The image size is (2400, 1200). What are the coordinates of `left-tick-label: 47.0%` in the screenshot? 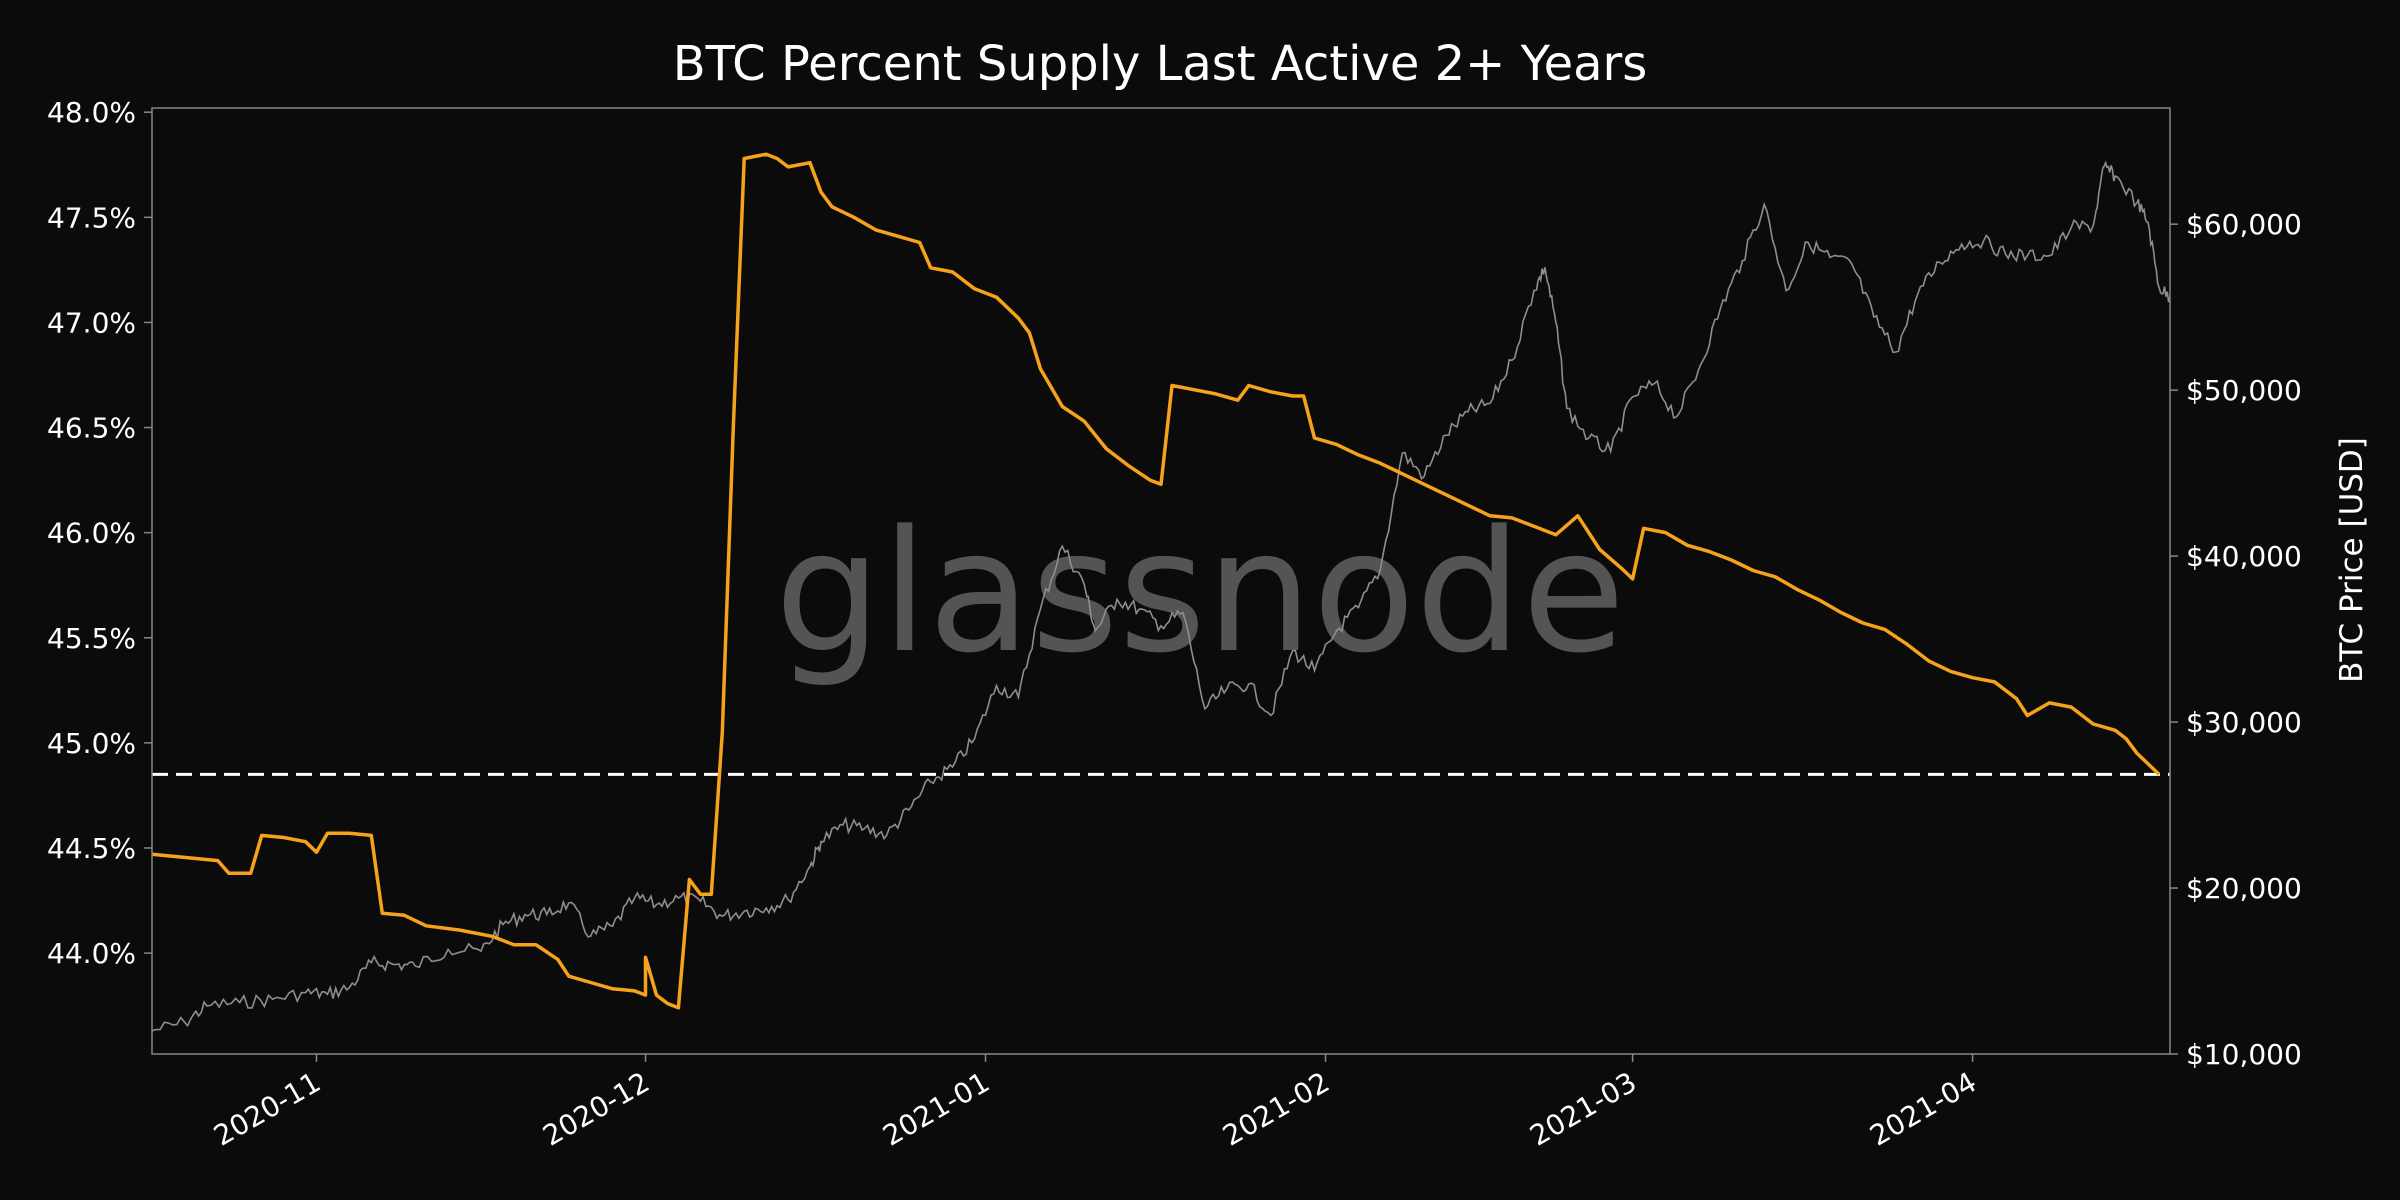 It's located at (91, 322).